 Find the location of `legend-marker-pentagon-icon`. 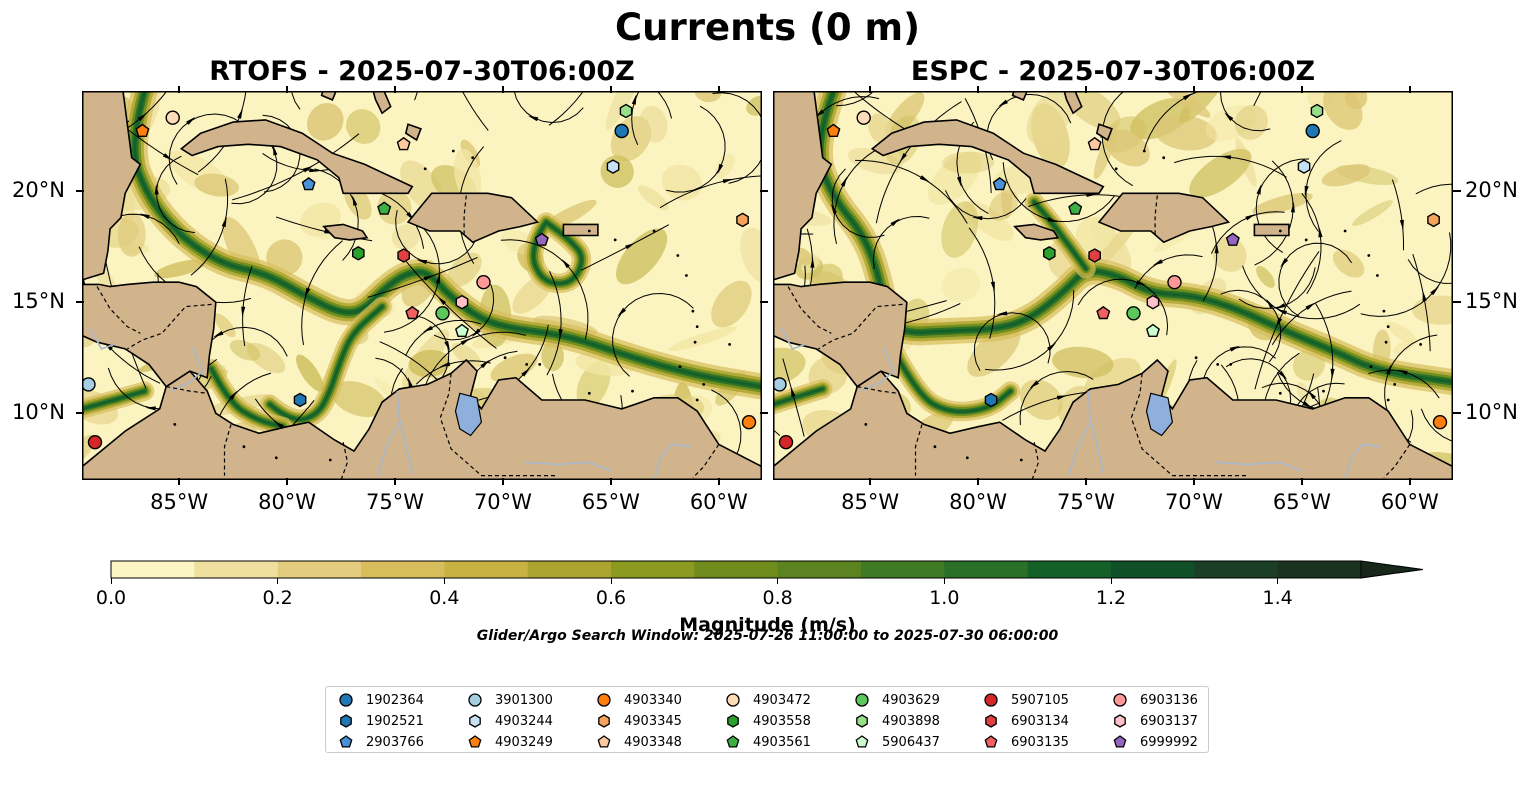

legend-marker-pentagon-icon is located at coordinates (475, 741).